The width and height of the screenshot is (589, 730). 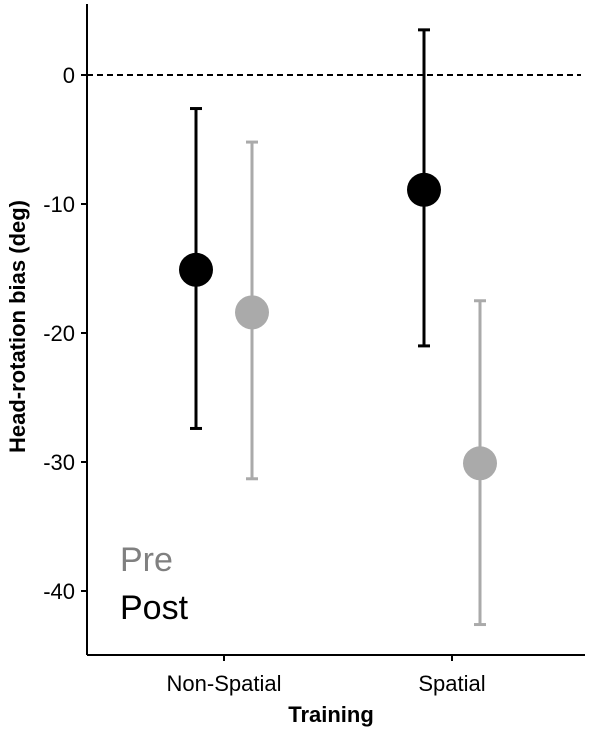 I want to click on y-tick-label: -10, so click(x=59, y=204).